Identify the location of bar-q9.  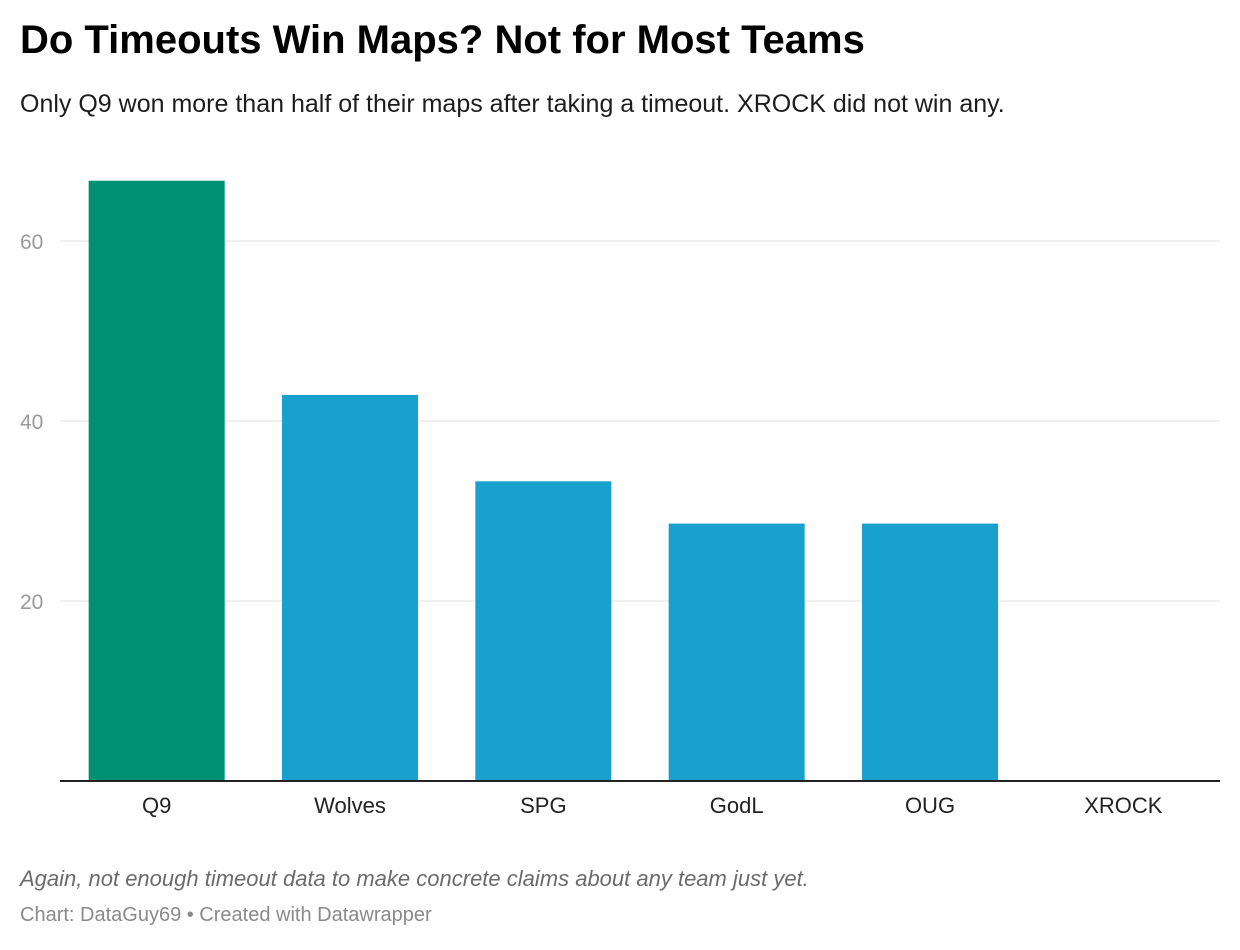
(156, 480).